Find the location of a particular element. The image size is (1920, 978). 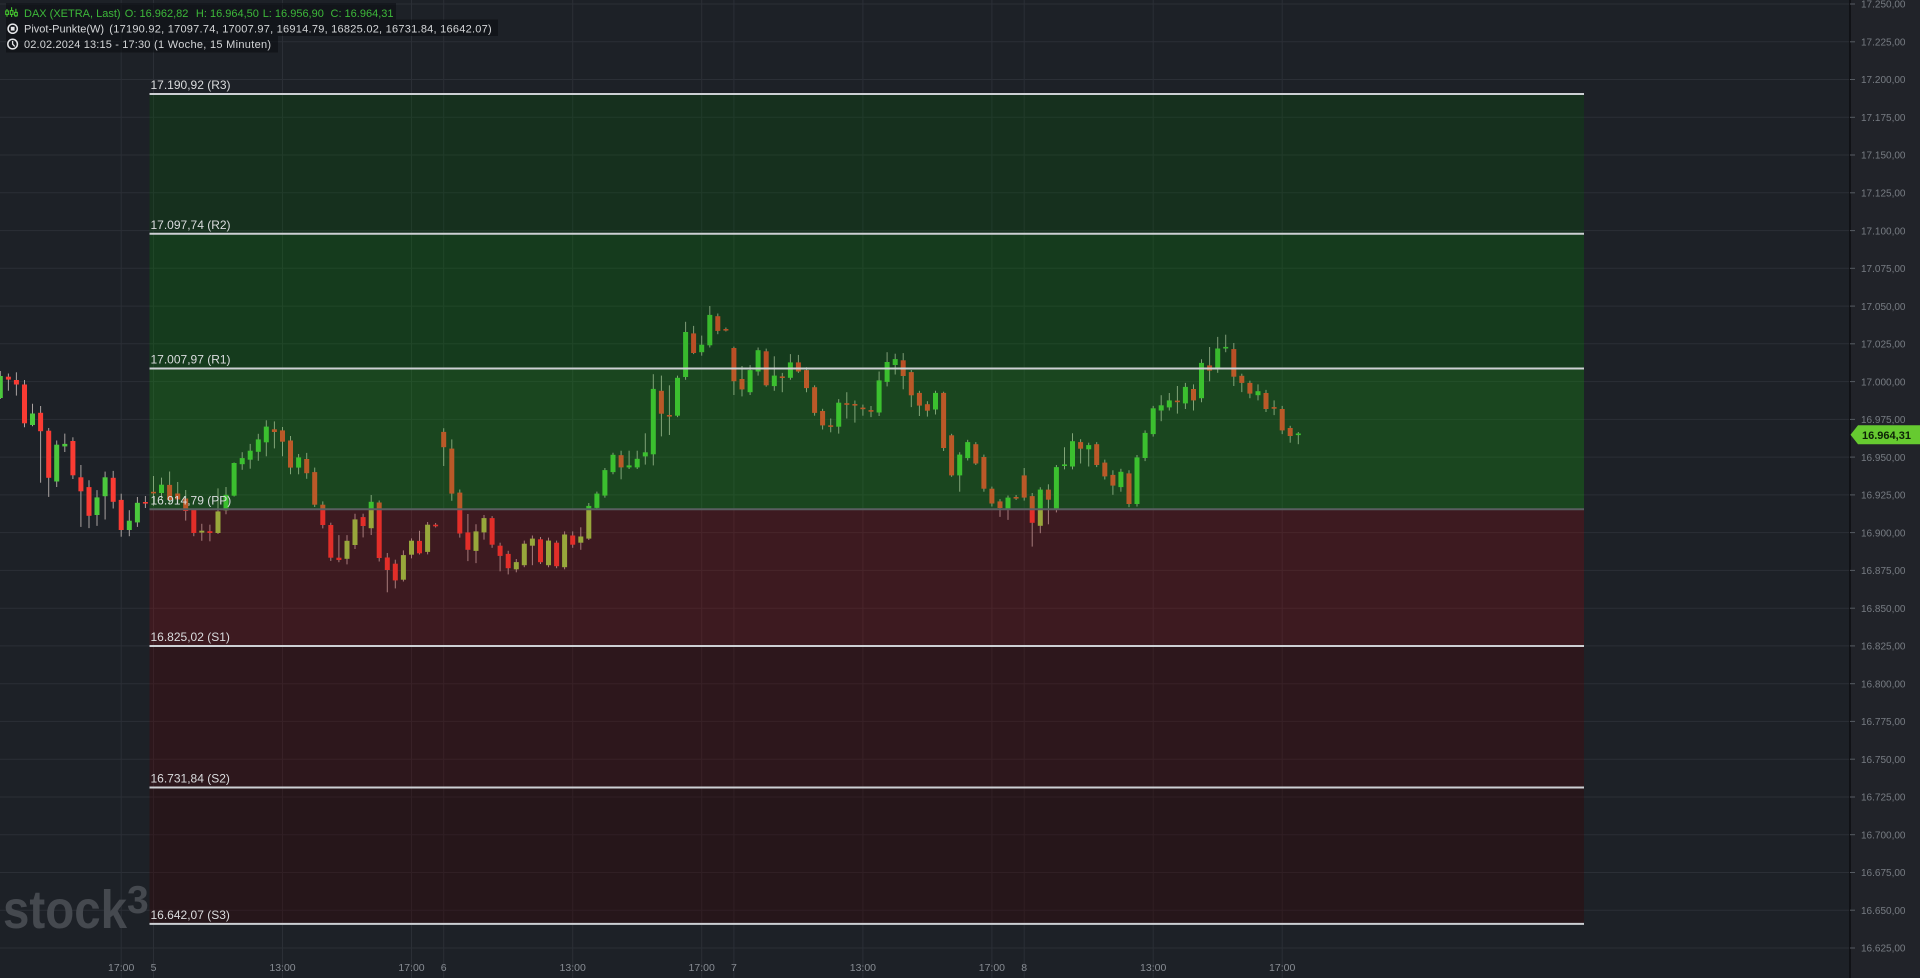

svg-text: 17.025,00 is located at coordinates (1883, 345).